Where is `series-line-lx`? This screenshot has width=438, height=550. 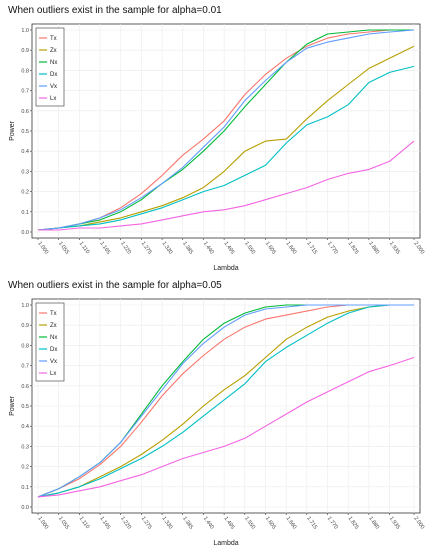 series-line-lx is located at coordinates (226, 185).